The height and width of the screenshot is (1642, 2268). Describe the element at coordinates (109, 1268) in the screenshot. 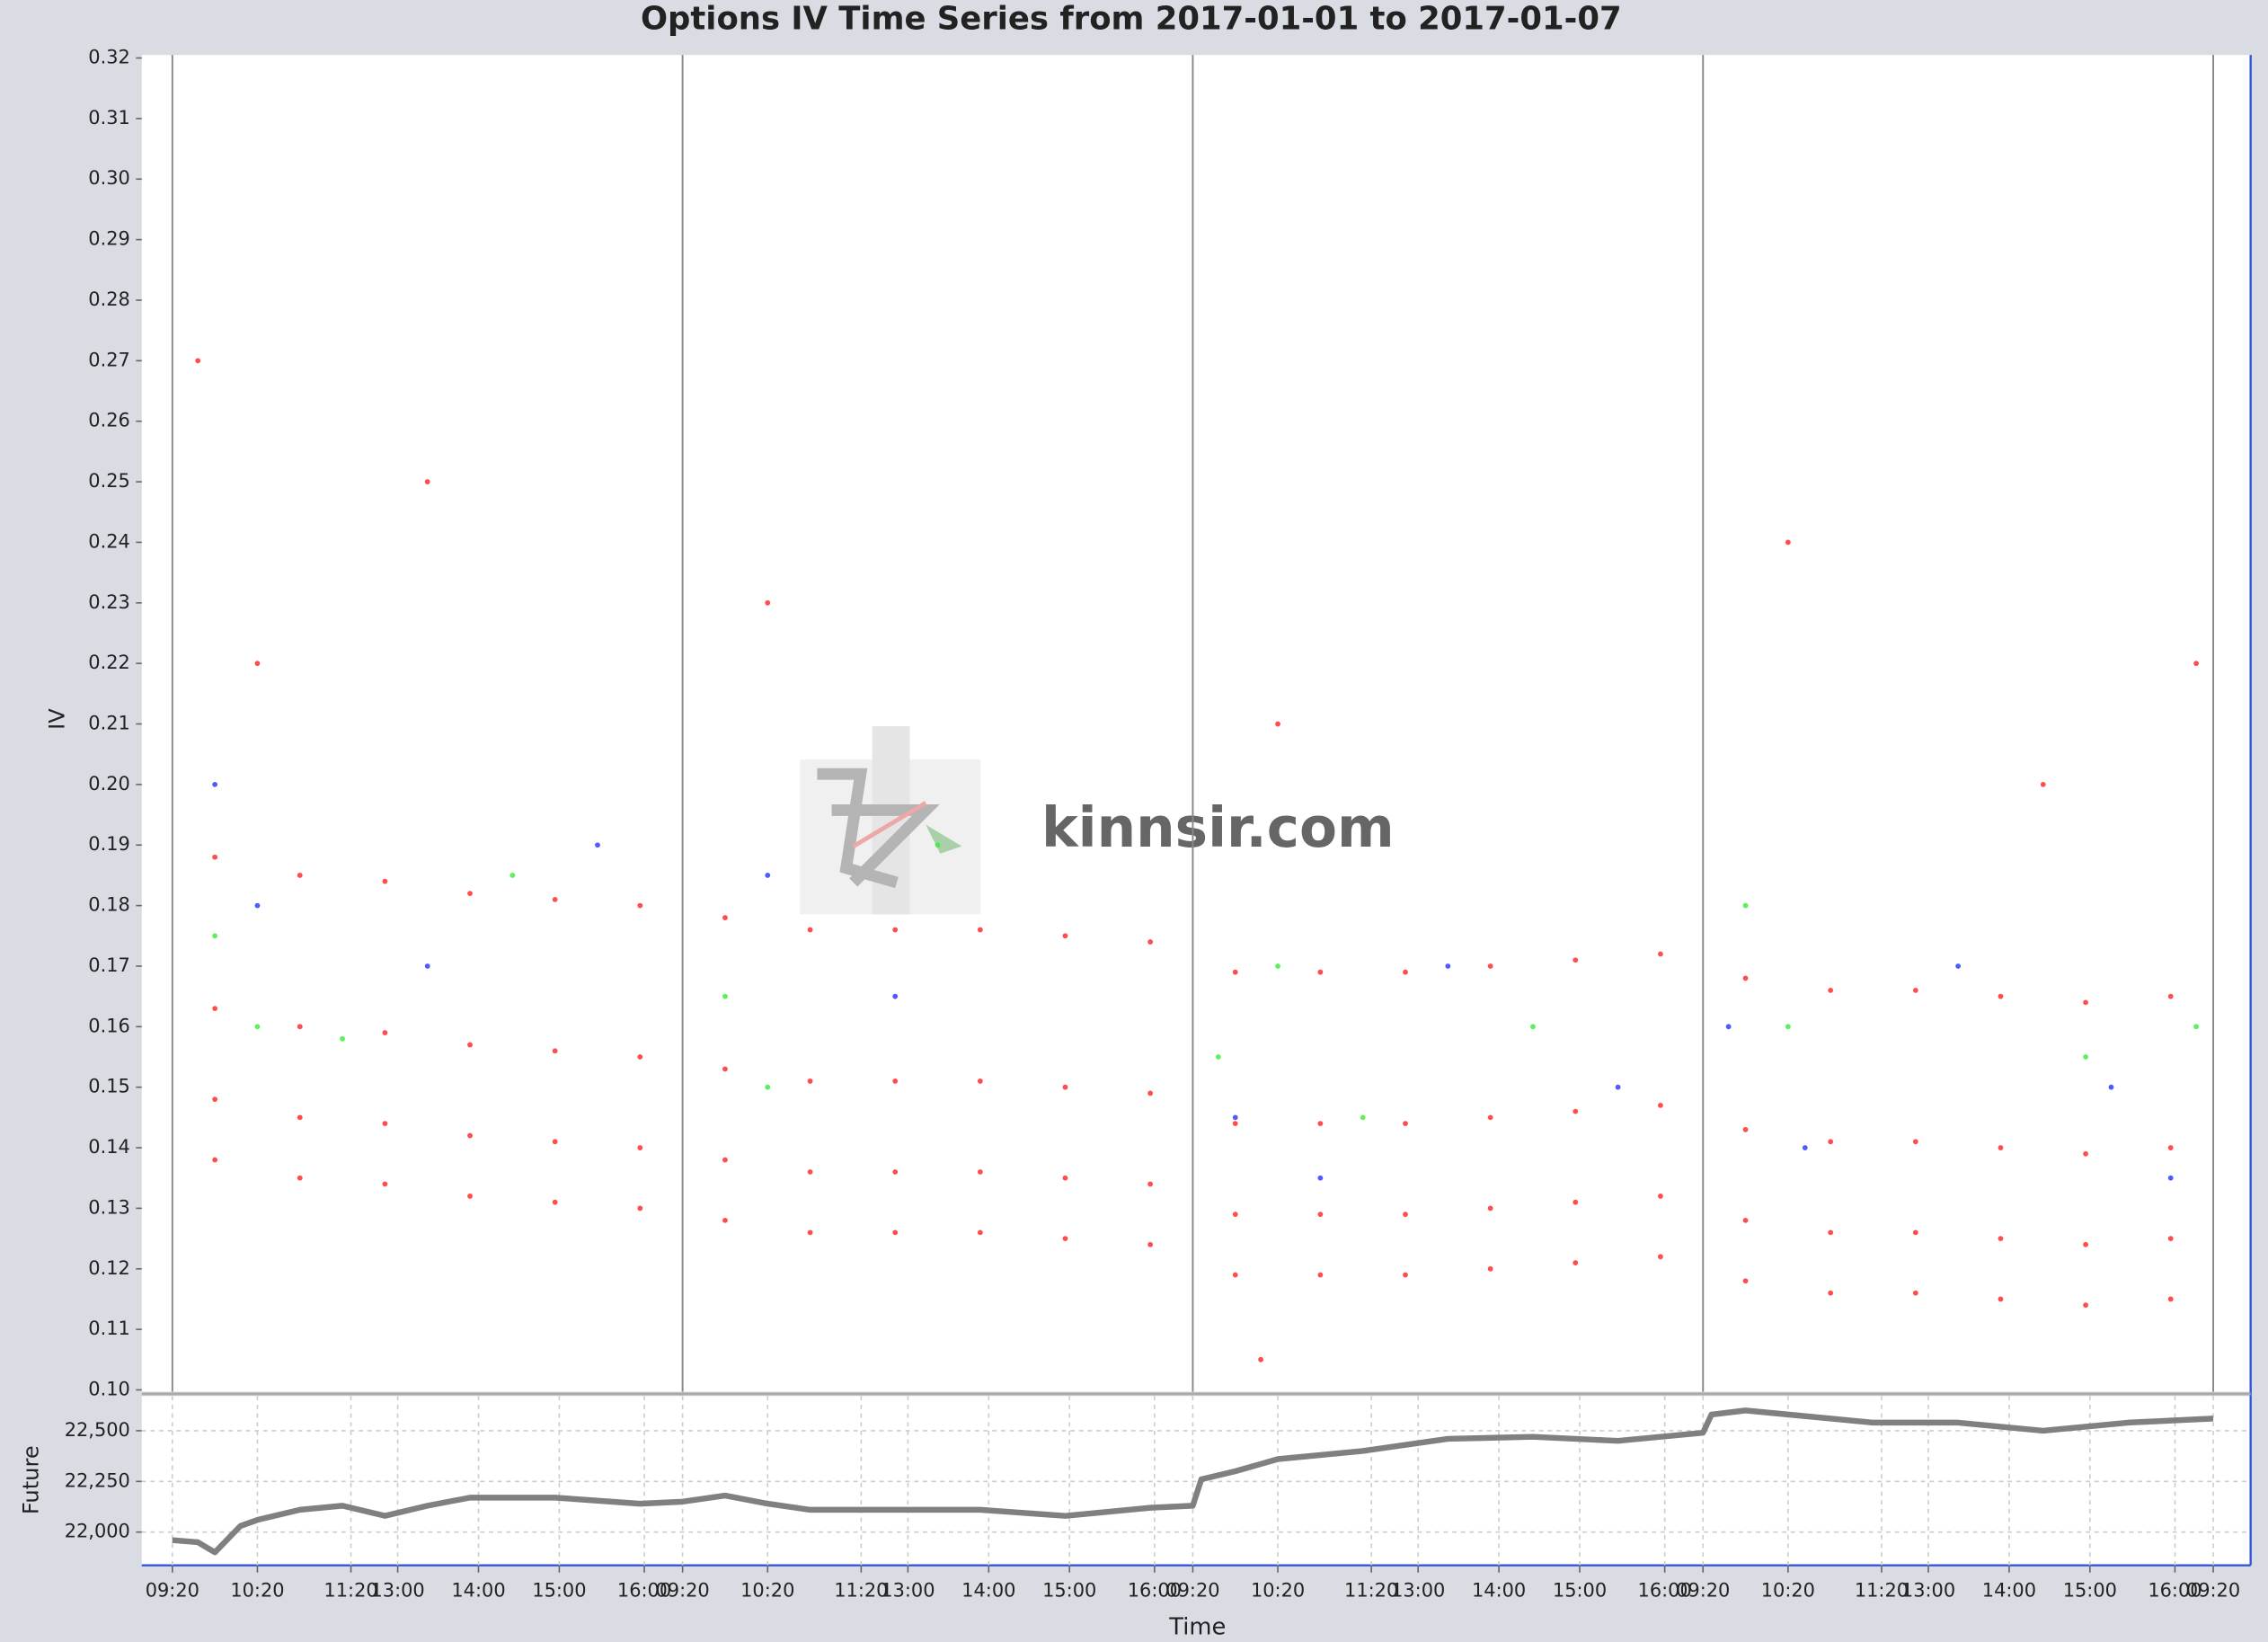

I see `y-tick-label: 0.12` at that location.